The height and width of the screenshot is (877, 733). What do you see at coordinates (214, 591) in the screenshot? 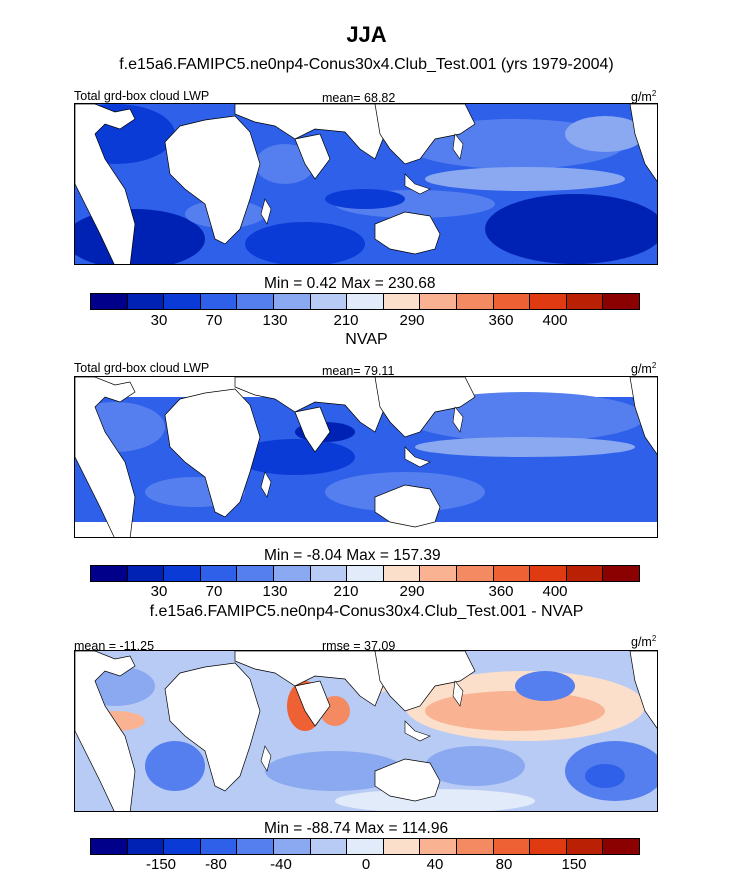
I see `panel2-tick: 70` at bounding box center [214, 591].